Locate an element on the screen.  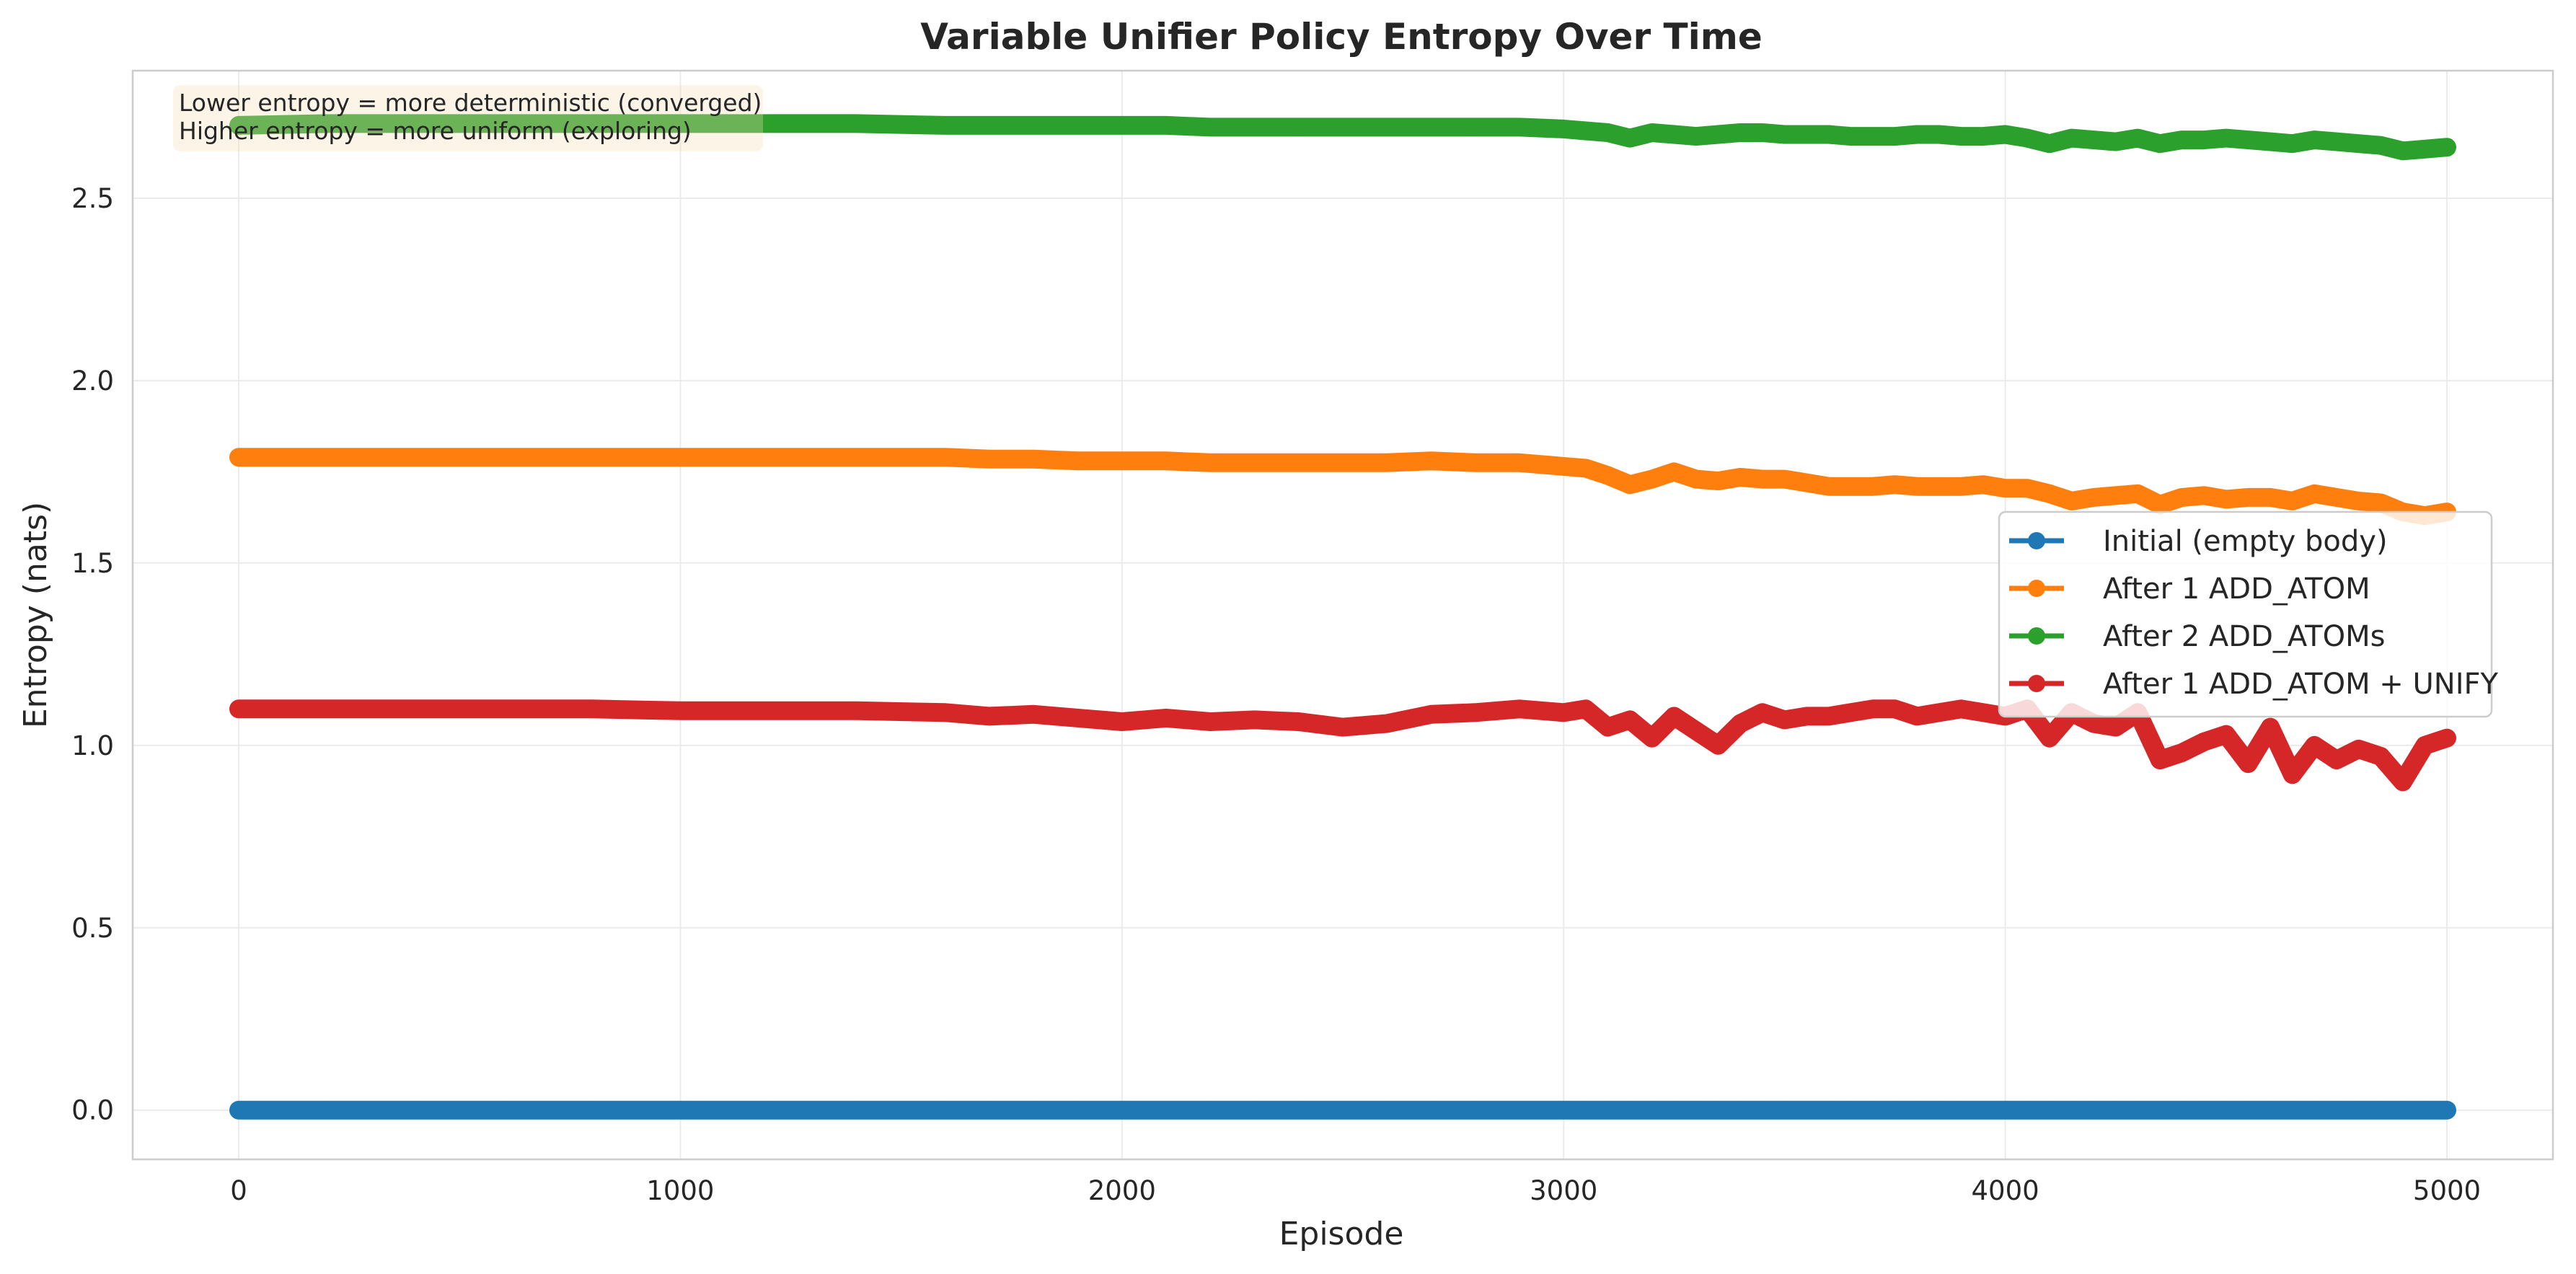
x-tick-label: 1000 is located at coordinates (680, 1190).